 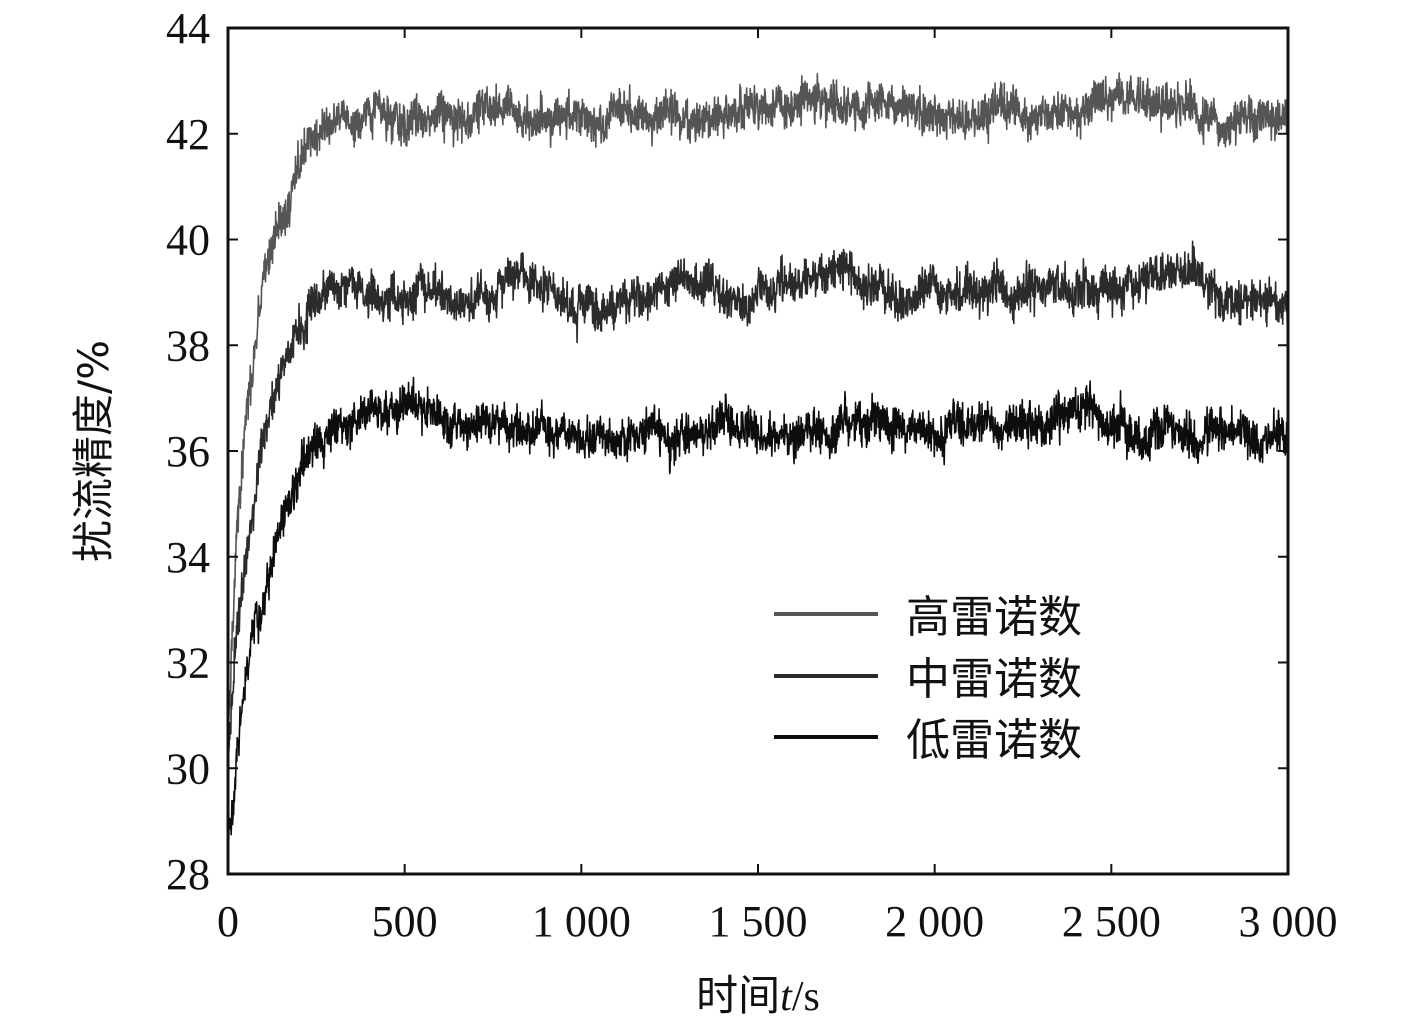 I want to click on x-tick-label-6: 3 000, so click(x=1288, y=921).